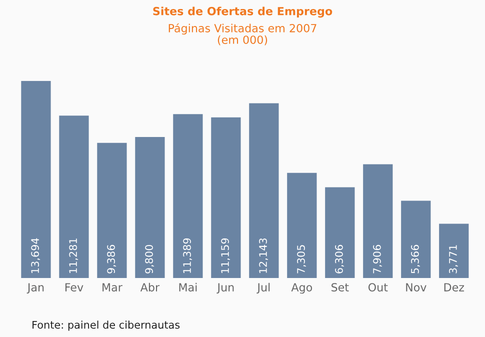 Image resolution: width=485 pixels, height=337 pixels. What do you see at coordinates (377, 259) in the screenshot?
I see `data-label: 7,906` at bounding box center [377, 259].